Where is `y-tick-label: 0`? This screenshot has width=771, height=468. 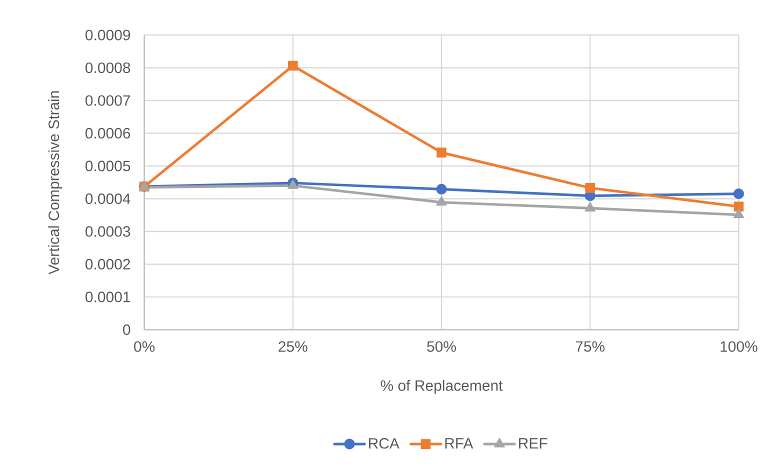
y-tick-label: 0 is located at coordinates (126, 330).